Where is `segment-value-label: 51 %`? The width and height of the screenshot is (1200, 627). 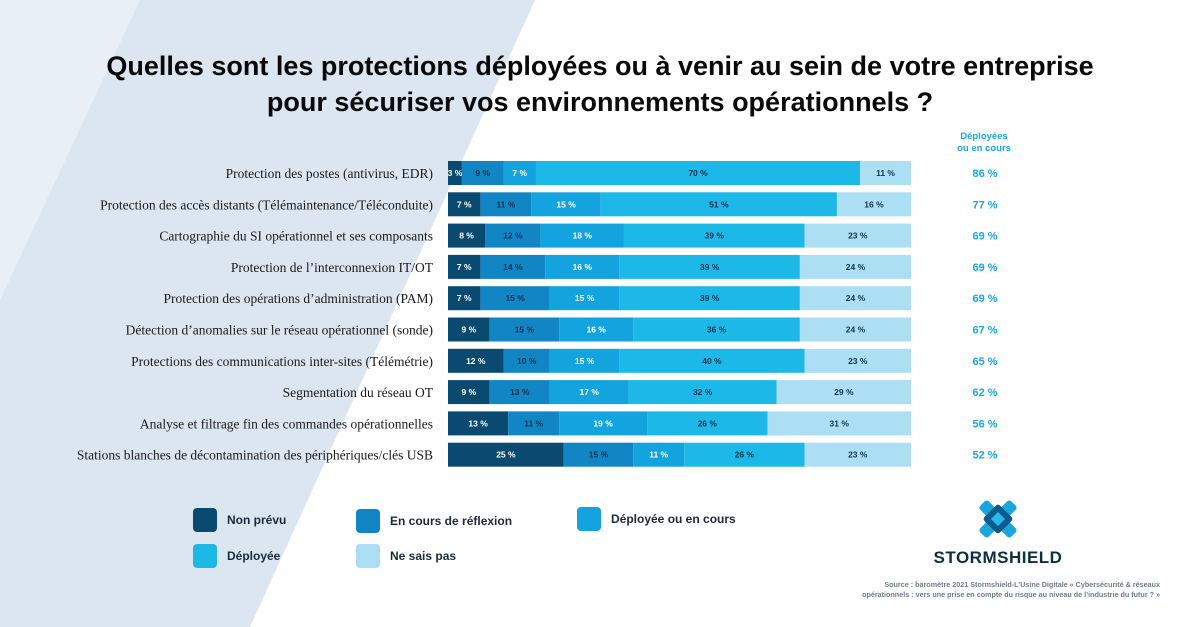 segment-value-label: 51 % is located at coordinates (719, 204).